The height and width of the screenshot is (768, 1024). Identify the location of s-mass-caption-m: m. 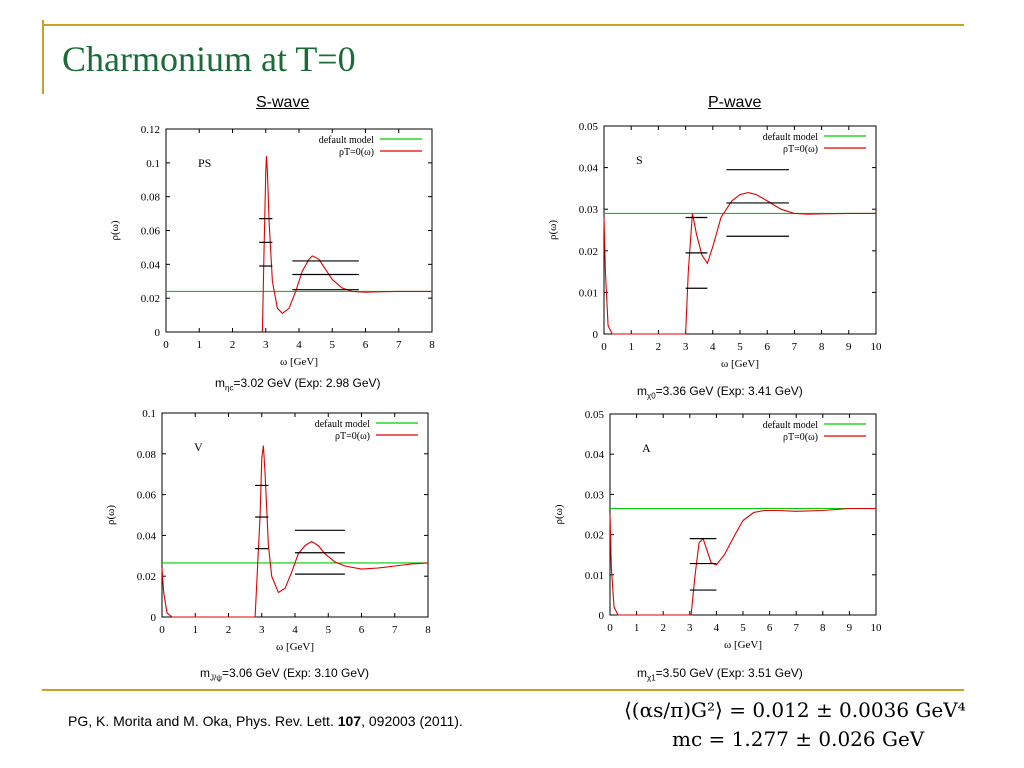
(642, 391).